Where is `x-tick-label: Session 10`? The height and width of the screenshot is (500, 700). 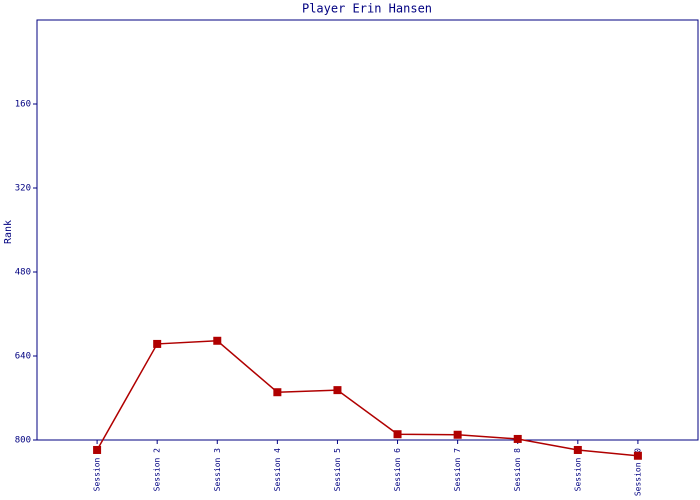 x-tick-label: Session 10 is located at coordinates (637, 472).